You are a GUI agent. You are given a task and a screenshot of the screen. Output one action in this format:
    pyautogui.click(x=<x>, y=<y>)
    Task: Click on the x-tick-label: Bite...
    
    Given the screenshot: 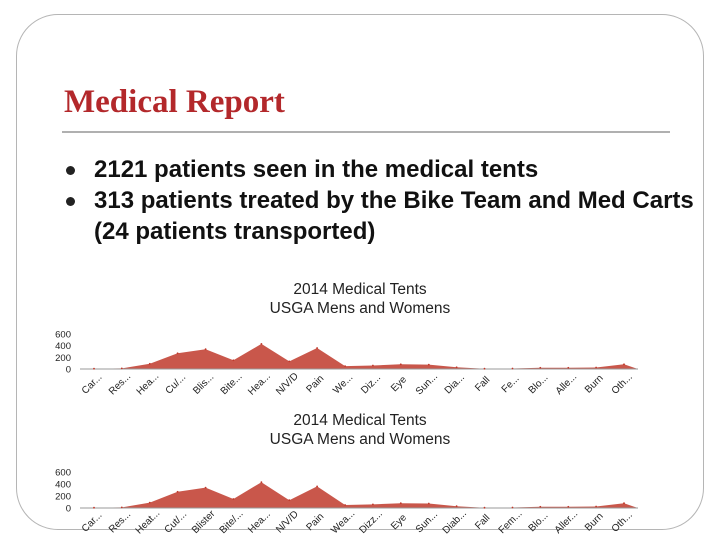 What is the action you would take?
    pyautogui.click(x=232, y=384)
    